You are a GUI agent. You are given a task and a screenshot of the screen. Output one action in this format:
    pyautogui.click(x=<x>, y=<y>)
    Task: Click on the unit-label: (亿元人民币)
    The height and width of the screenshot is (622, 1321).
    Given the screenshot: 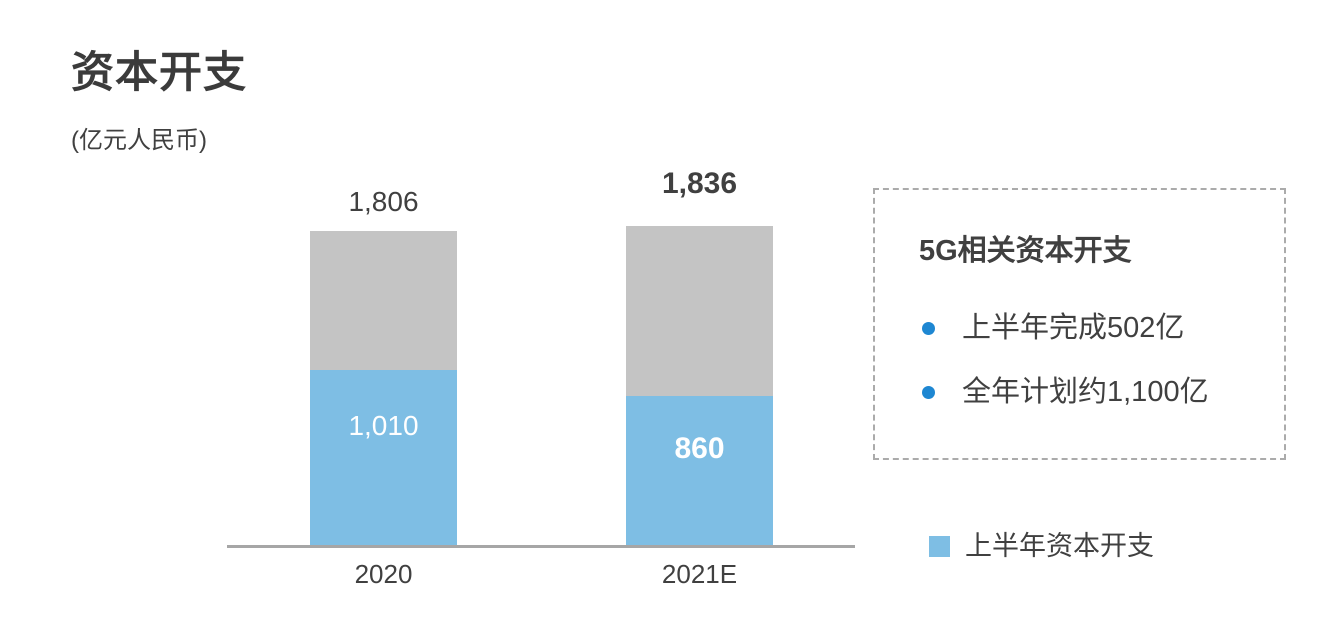 What is the action you would take?
    pyautogui.click(x=139, y=140)
    